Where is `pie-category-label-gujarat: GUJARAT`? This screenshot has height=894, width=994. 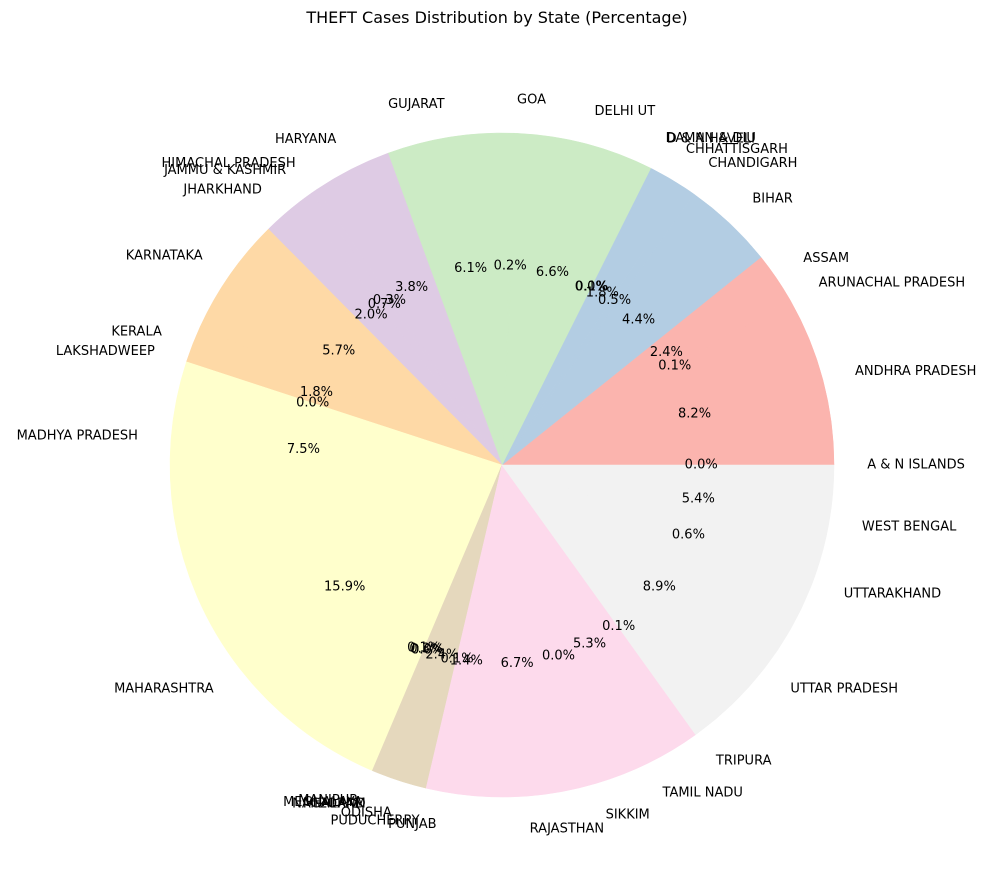 pie-category-label-gujarat: GUJARAT is located at coordinates (416, 104).